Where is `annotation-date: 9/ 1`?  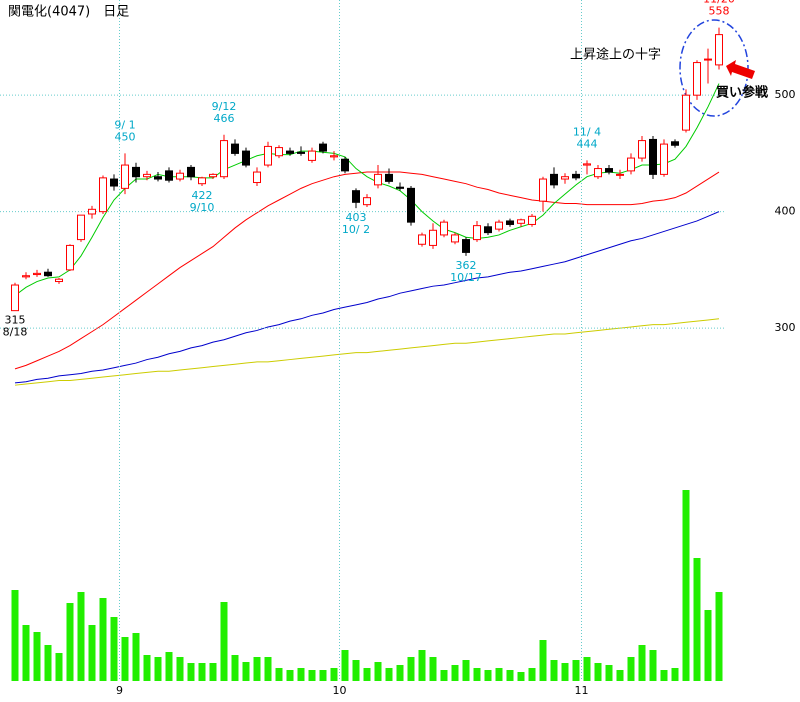
annotation-date: 9/ 1 is located at coordinates (124, 124).